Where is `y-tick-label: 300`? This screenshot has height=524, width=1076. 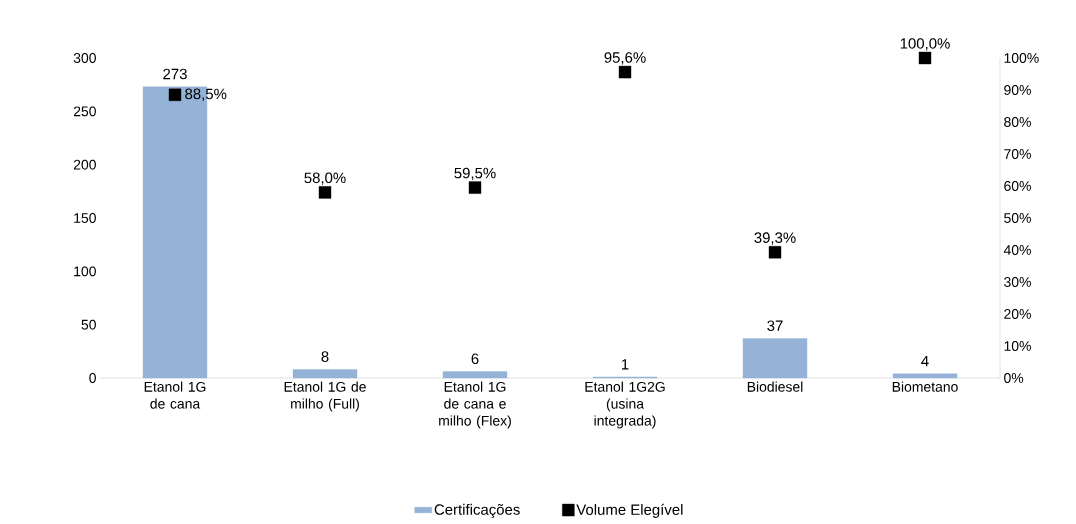
y-tick-label: 300 is located at coordinates (84, 58).